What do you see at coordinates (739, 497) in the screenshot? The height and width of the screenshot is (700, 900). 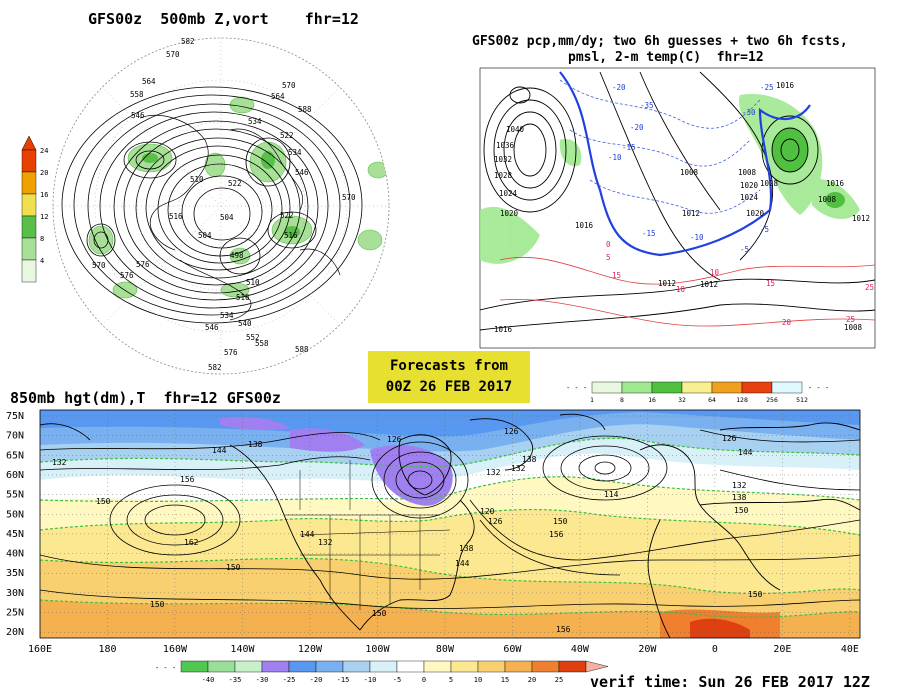 I see `height-contour-label: 138` at bounding box center [739, 497].